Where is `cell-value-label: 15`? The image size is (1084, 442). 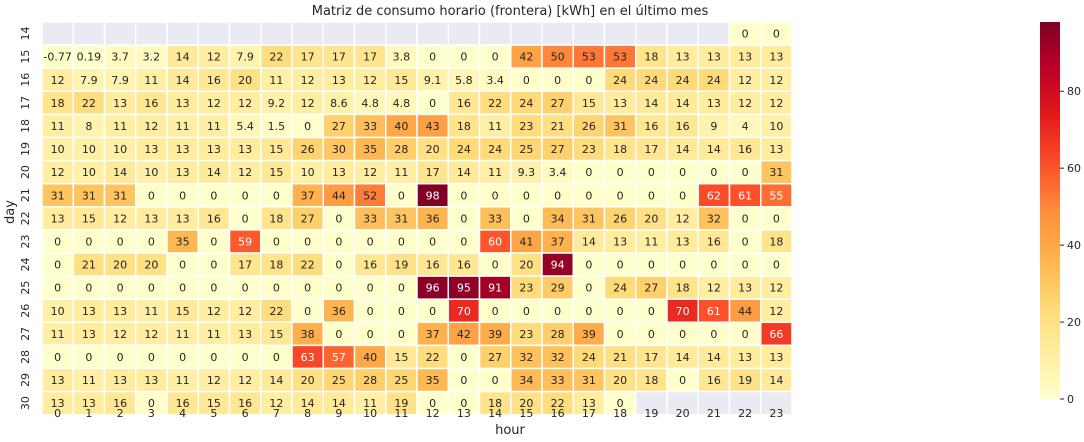
cell-value-label: 15 is located at coordinates (276, 334).